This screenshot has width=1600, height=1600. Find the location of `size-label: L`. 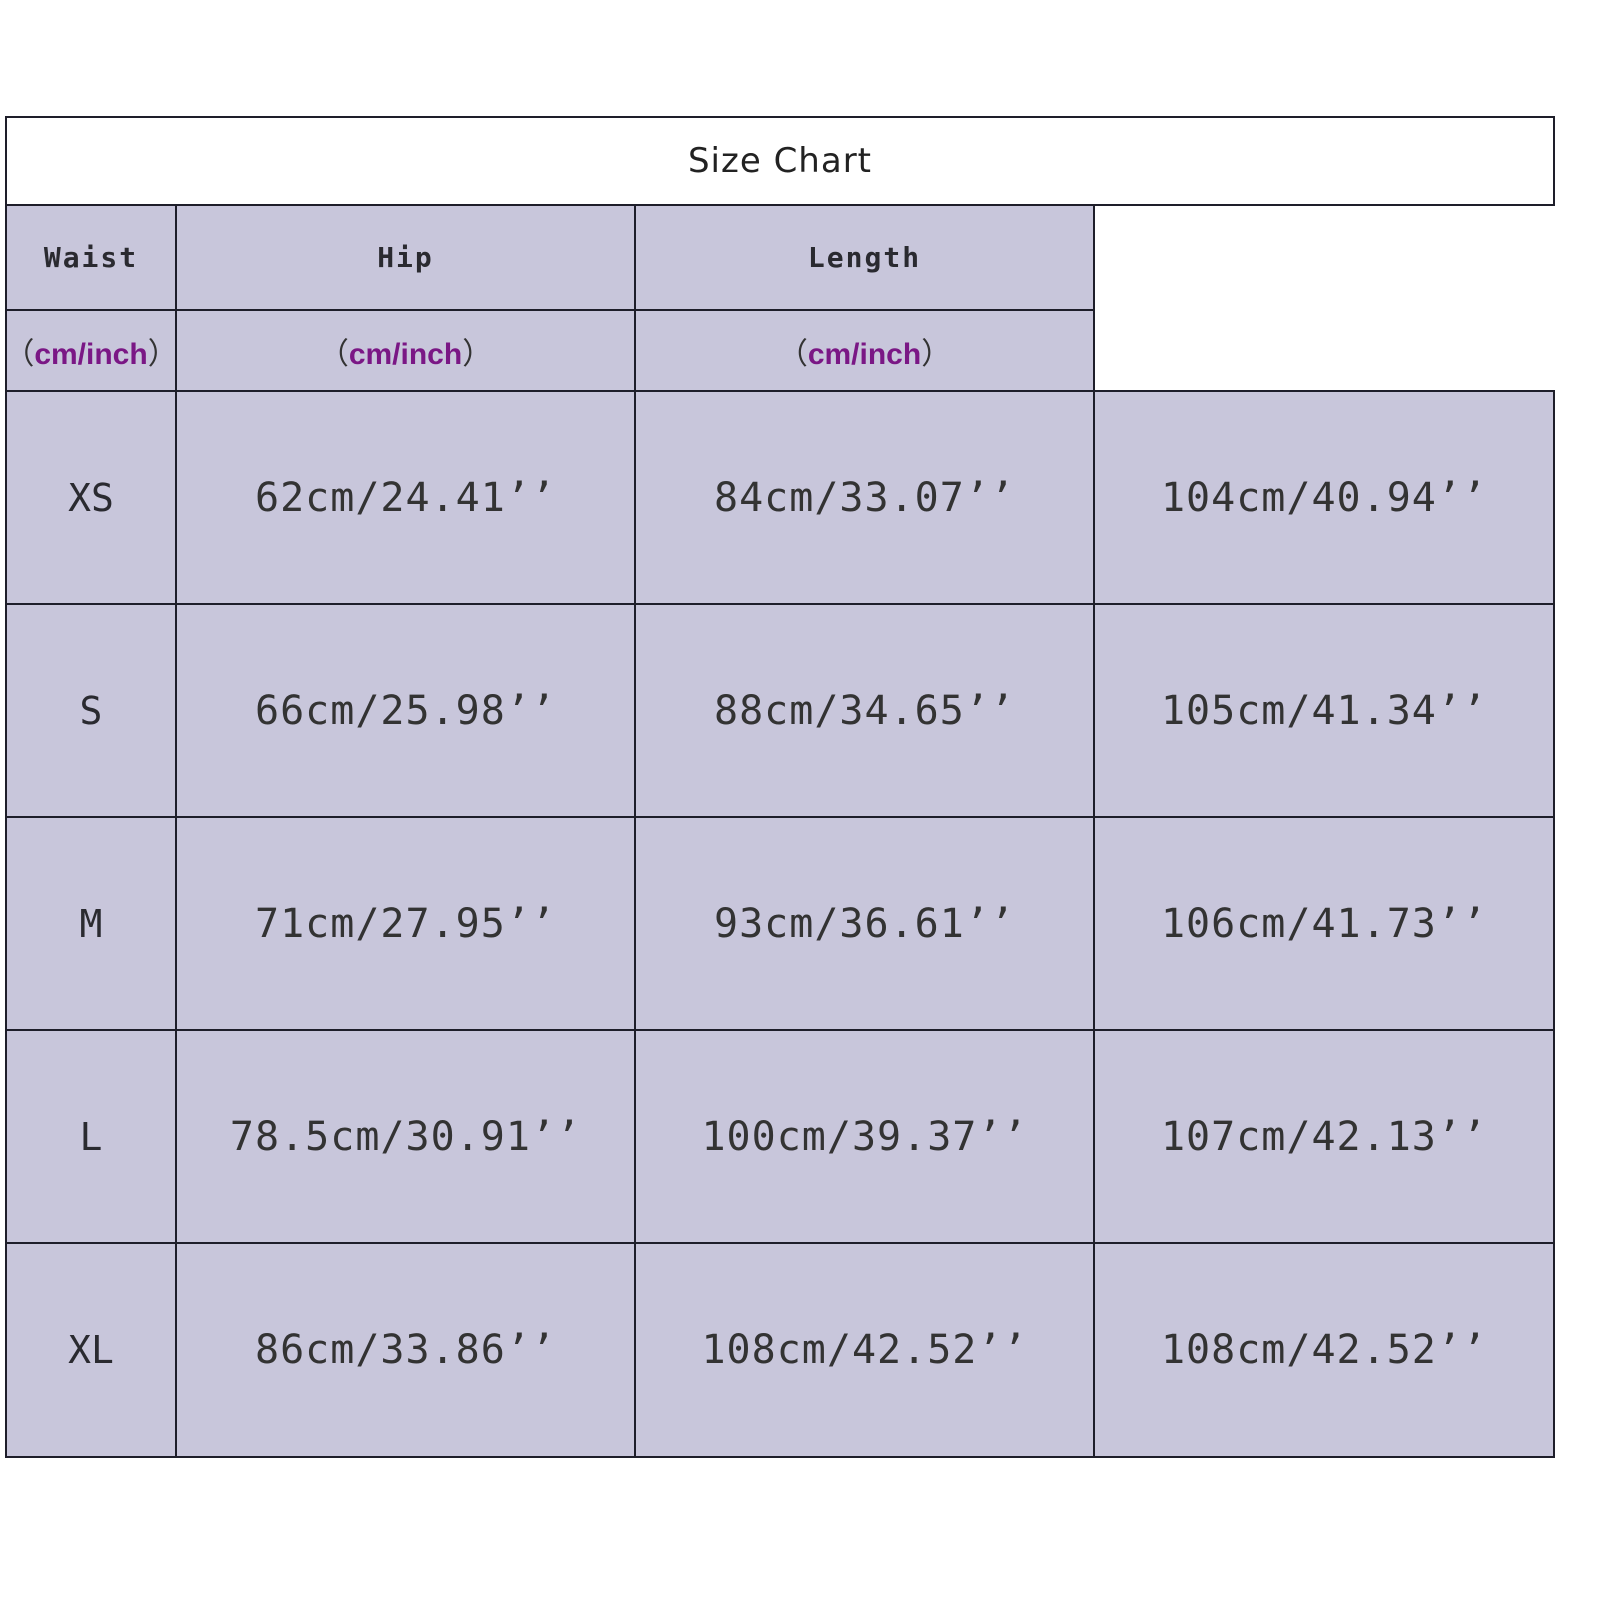

size-label: L is located at coordinates (91, 1136).